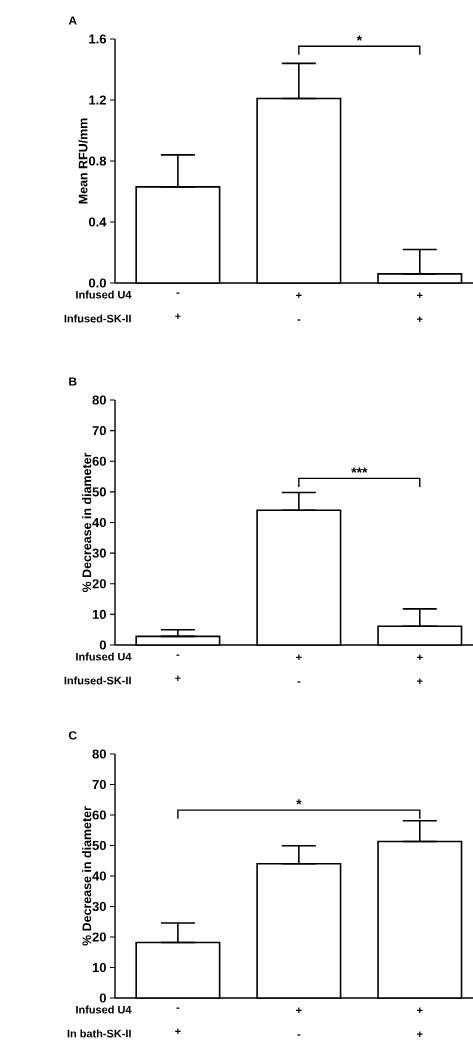 Image resolution: width=473 pixels, height=1063 pixels. I want to click on y-tick-label: 0.0, so click(97, 283).